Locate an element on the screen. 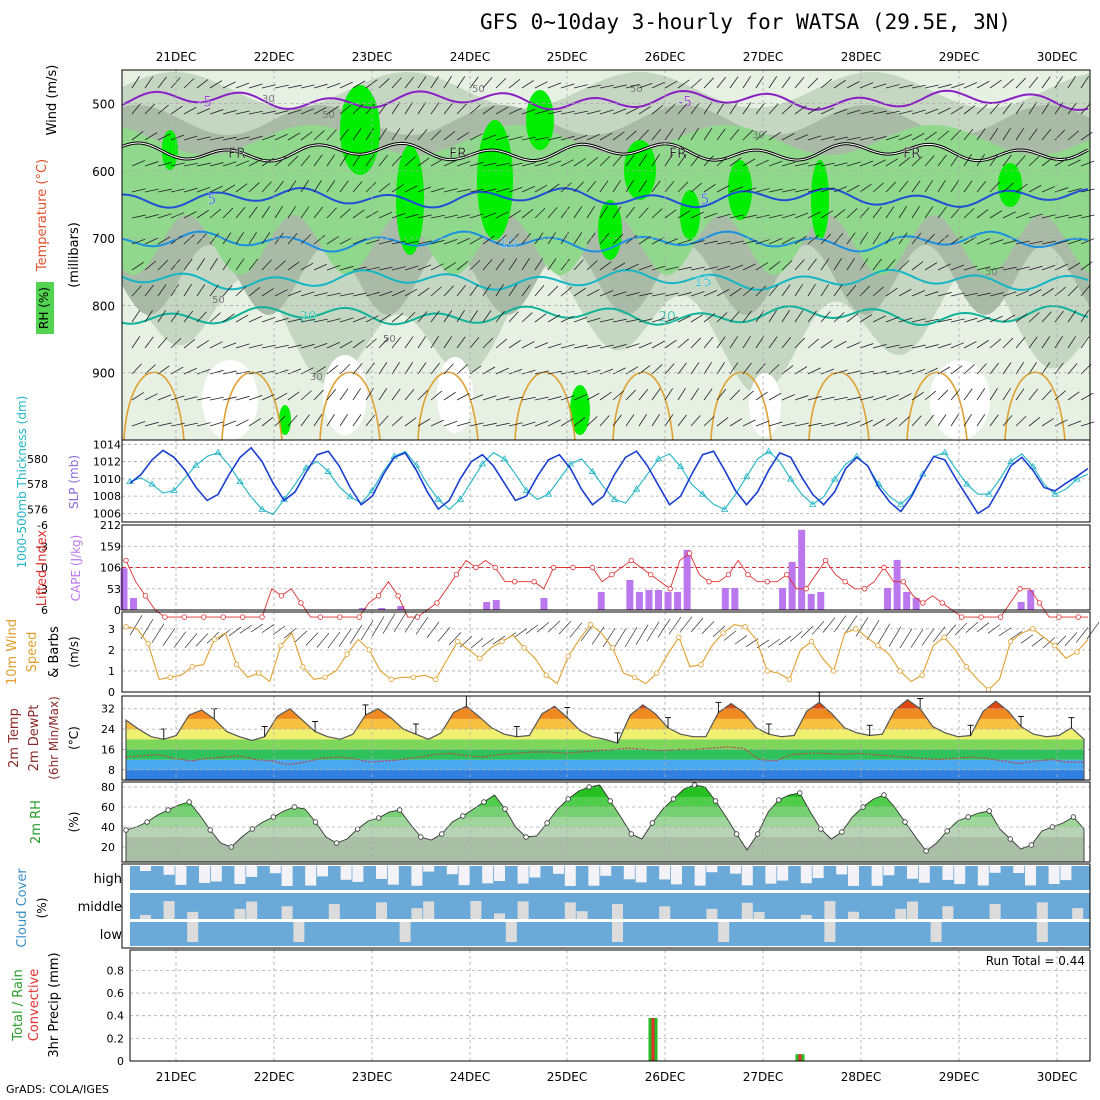 The image size is (1100, 1100). temperature-legend-label: Temperature (°C) is located at coordinates (42, 215).